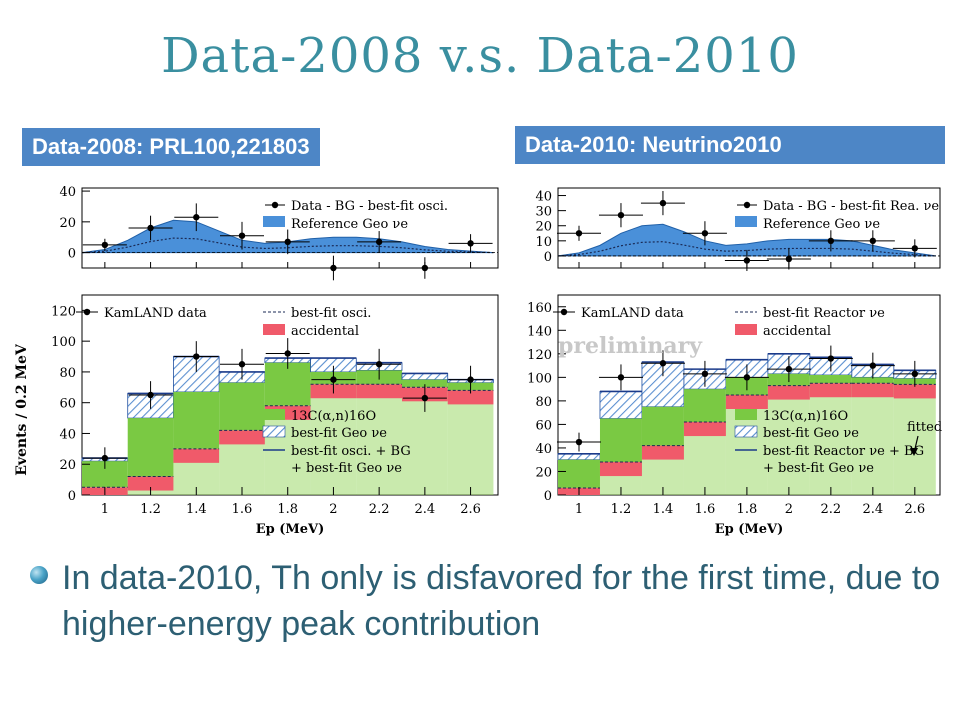  What do you see at coordinates (818, 468) in the screenshot?
I see `bottom-legend-total2: + best-fit Geo νe` at bounding box center [818, 468].